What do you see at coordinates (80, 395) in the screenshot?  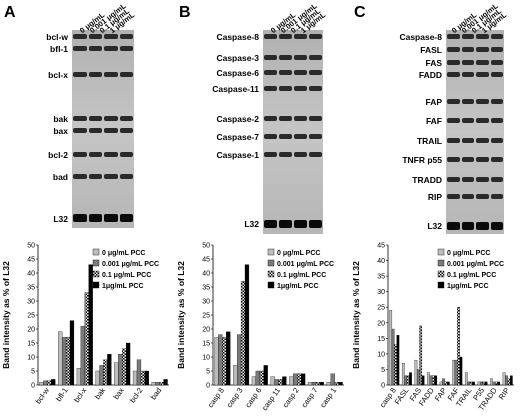 I see `x-tick-label: bcl-x` at bounding box center [80, 395].